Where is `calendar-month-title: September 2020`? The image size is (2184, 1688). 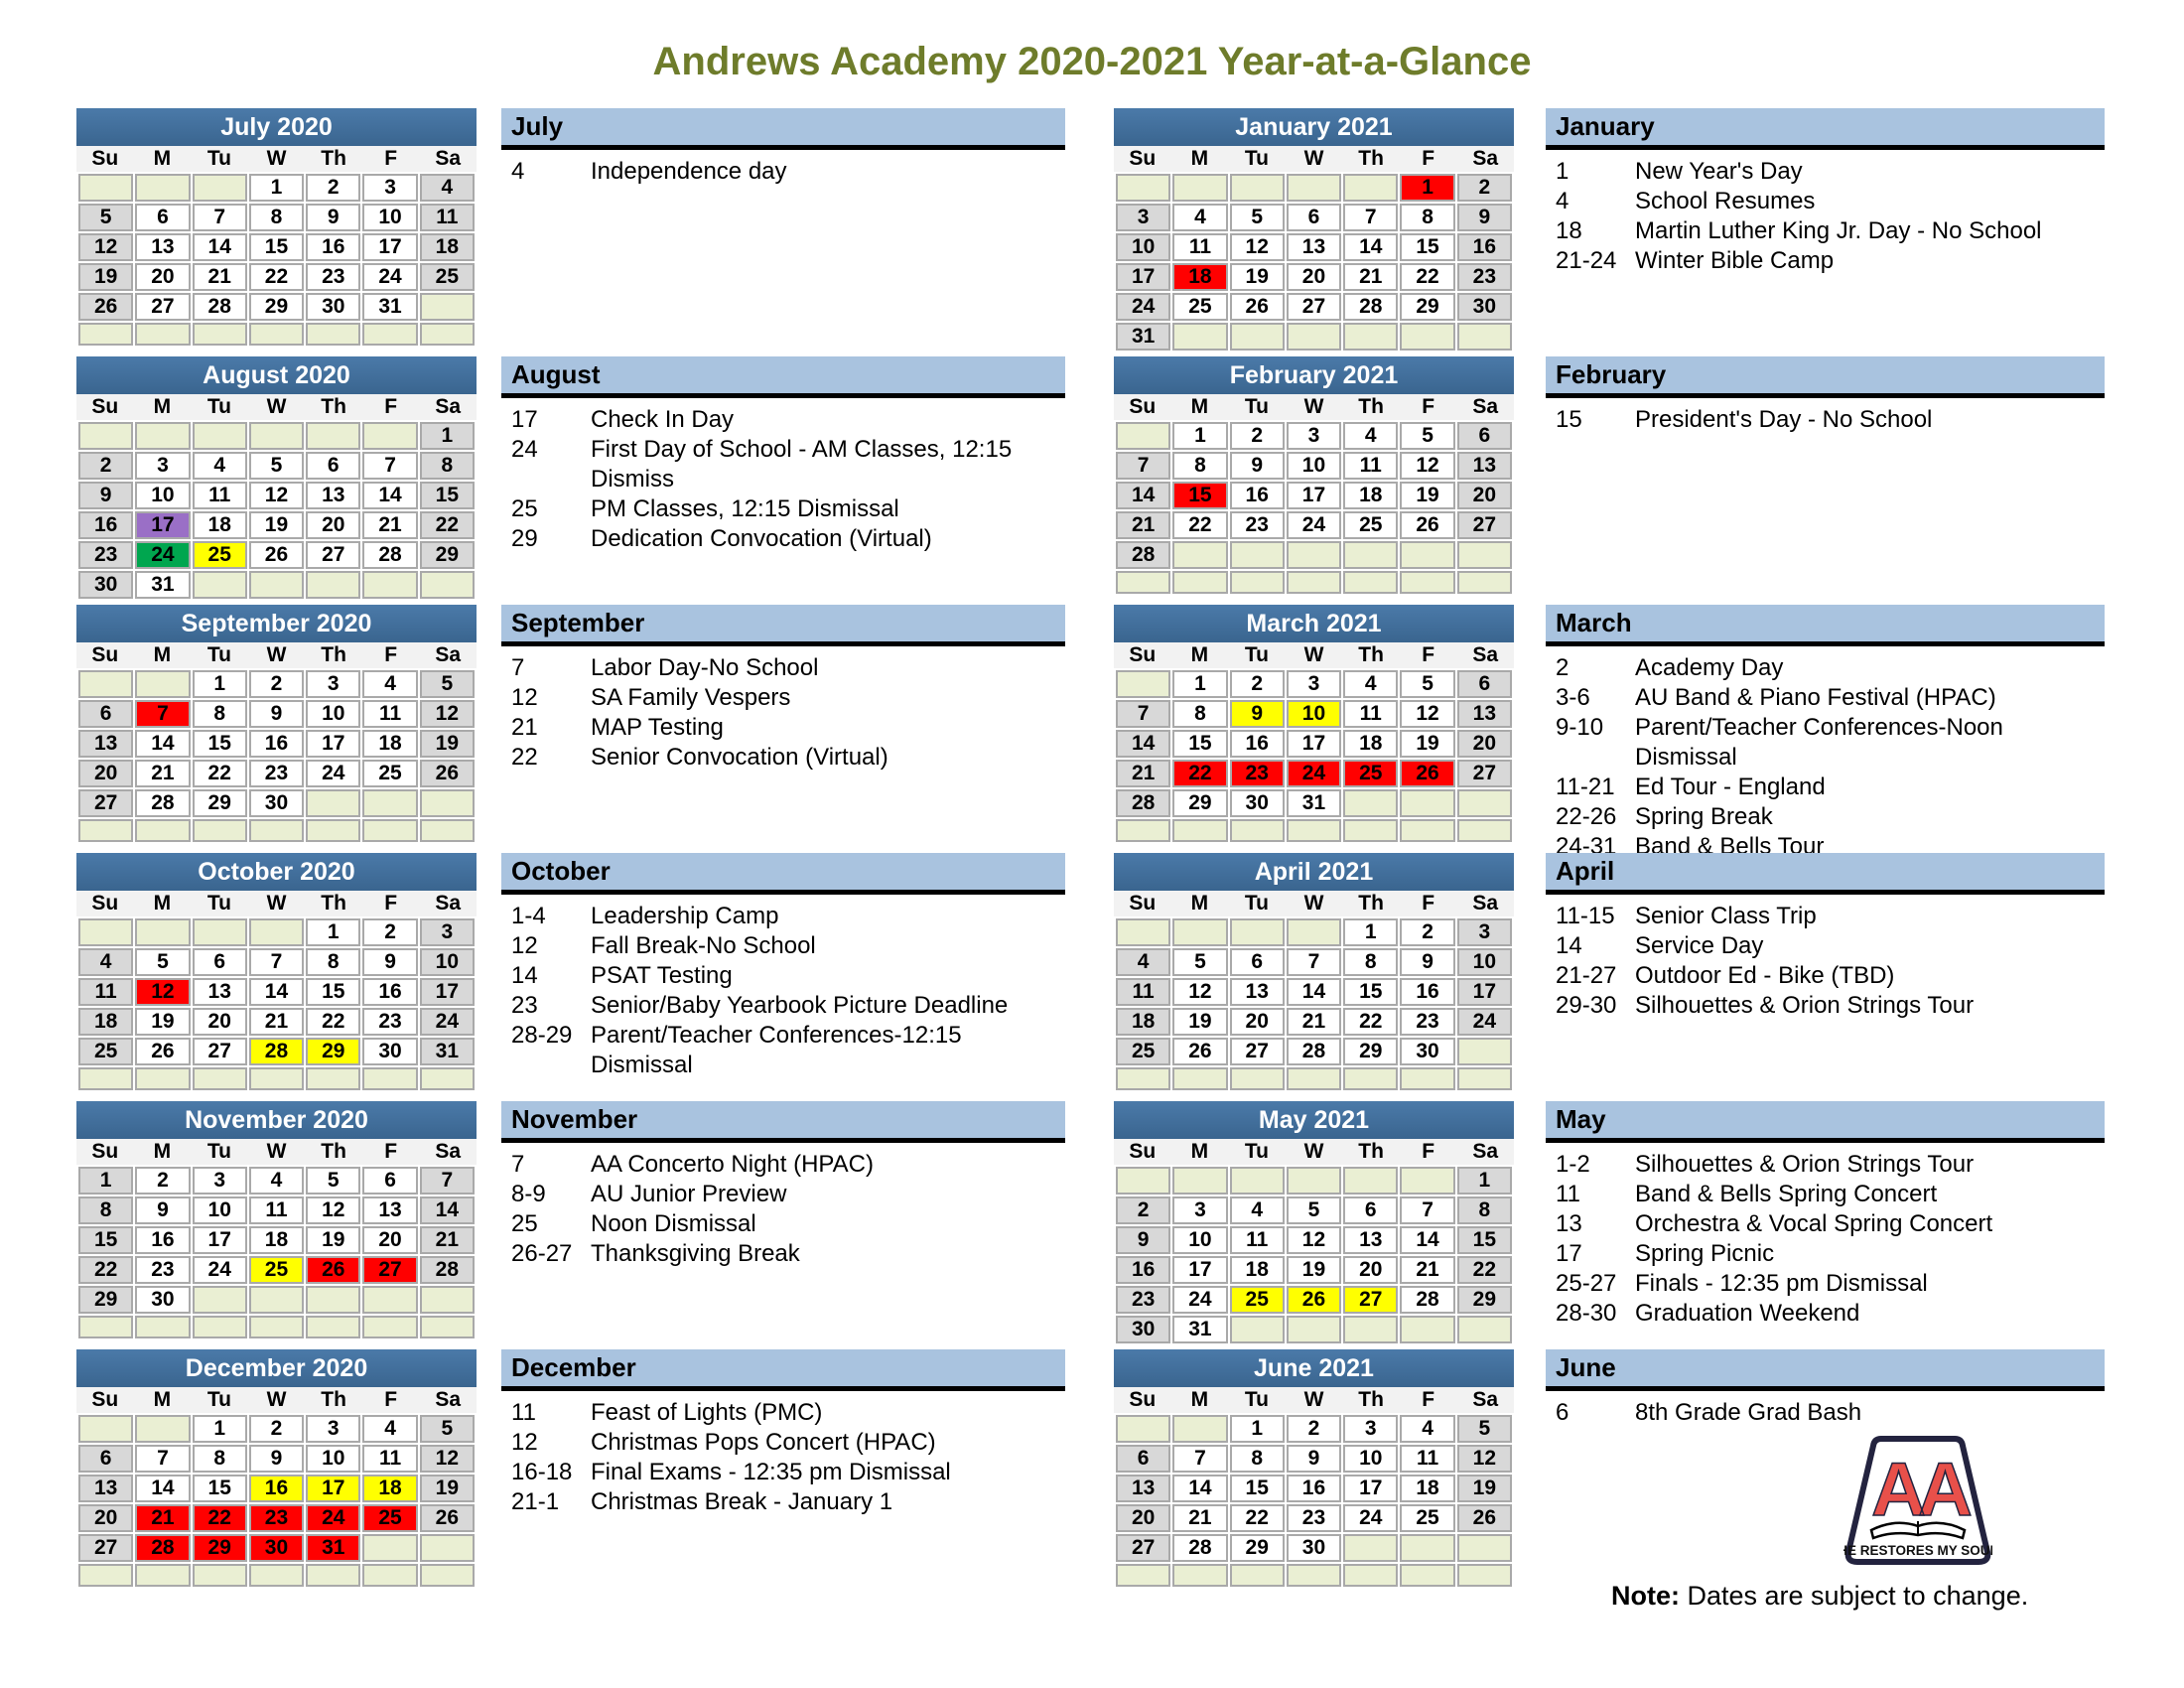
calendar-month-title: September 2020 is located at coordinates (276, 623).